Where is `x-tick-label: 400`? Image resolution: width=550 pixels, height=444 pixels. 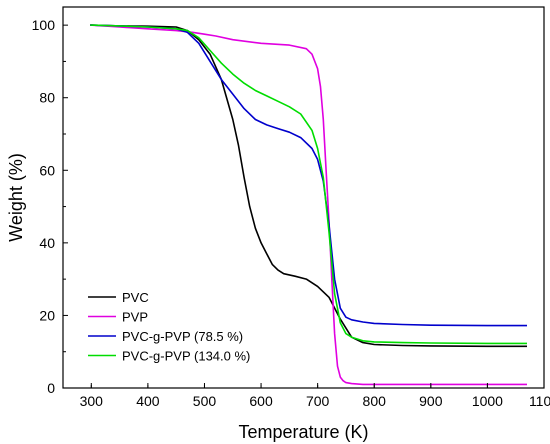 x-tick-label: 400 is located at coordinates (148, 401).